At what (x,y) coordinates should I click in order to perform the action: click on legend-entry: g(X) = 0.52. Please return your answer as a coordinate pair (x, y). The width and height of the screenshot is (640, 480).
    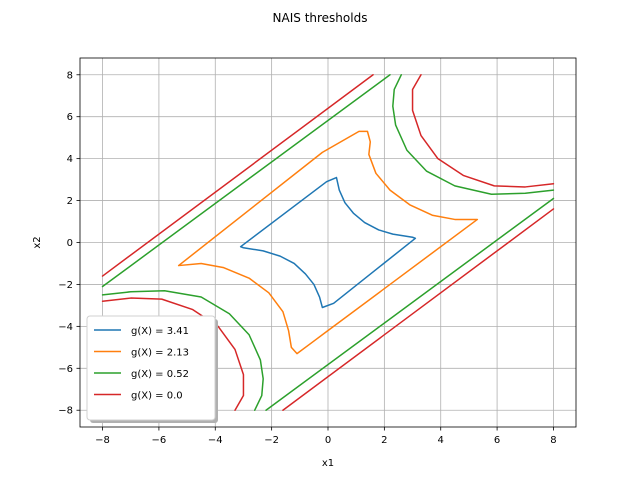
    Looking at the image, I should click on (160, 374).